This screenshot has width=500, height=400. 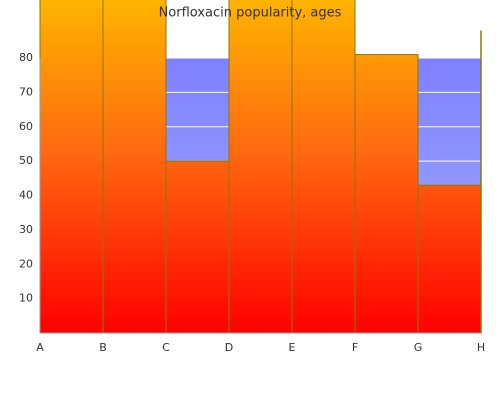 What do you see at coordinates (166, 347) in the screenshot?
I see `x-tick-label: C` at bounding box center [166, 347].